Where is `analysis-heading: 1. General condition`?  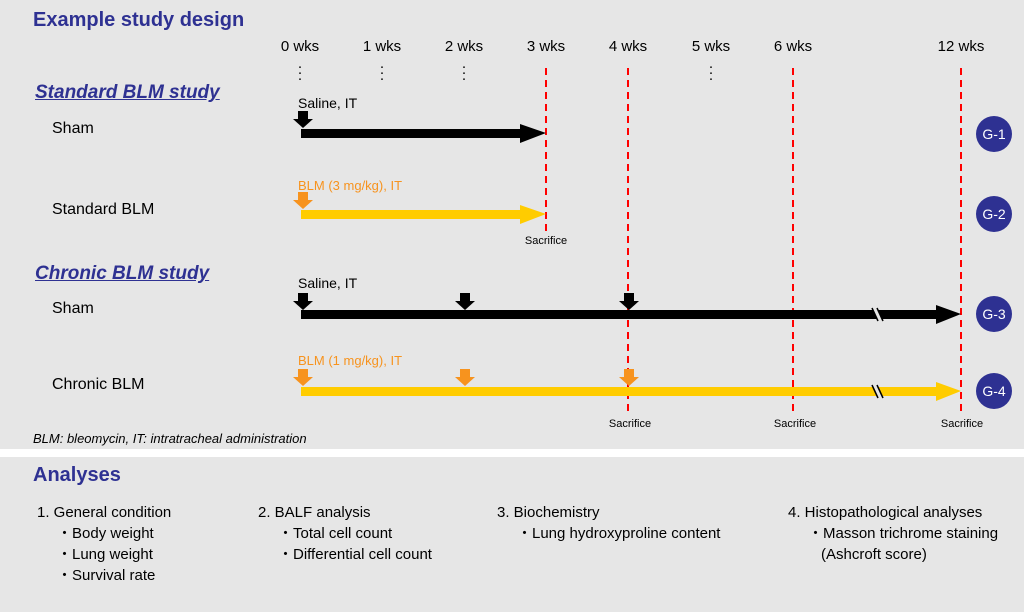 analysis-heading: 1. General condition is located at coordinates (104, 512).